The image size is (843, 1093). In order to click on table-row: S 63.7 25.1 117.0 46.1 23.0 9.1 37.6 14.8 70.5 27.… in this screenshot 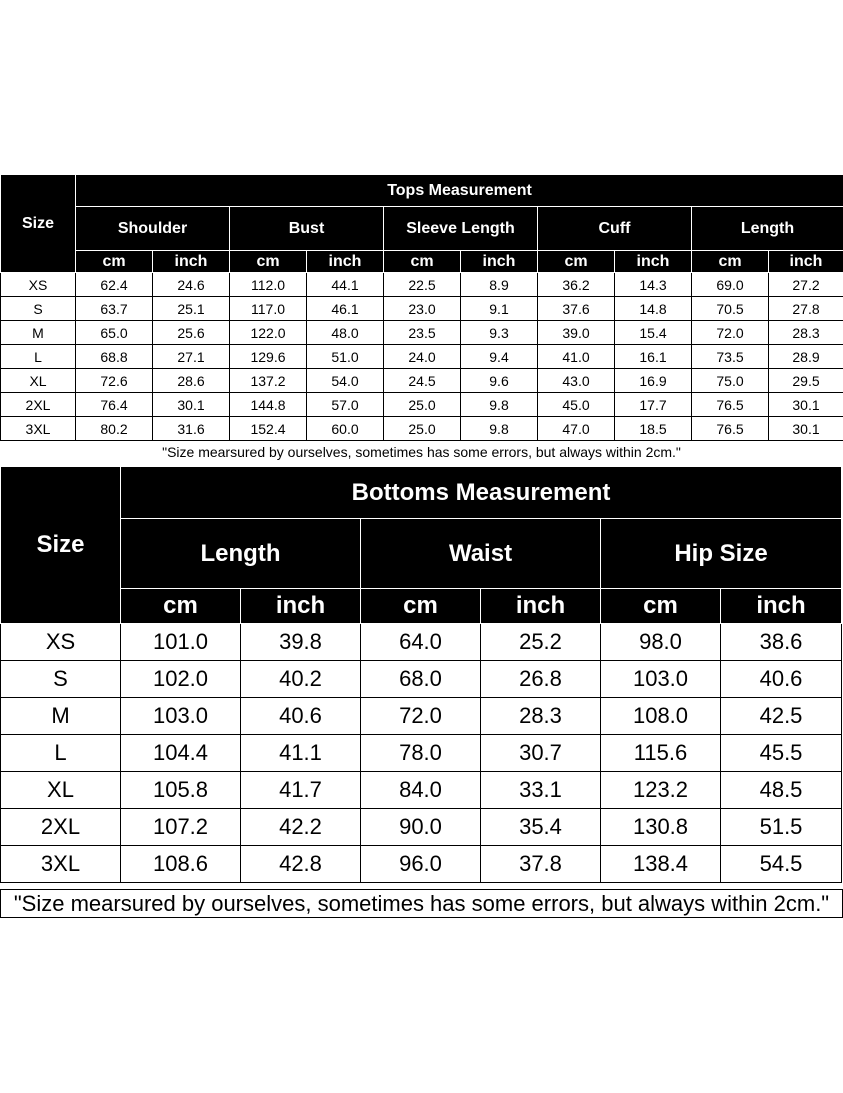, I will do `click(421, 308)`.